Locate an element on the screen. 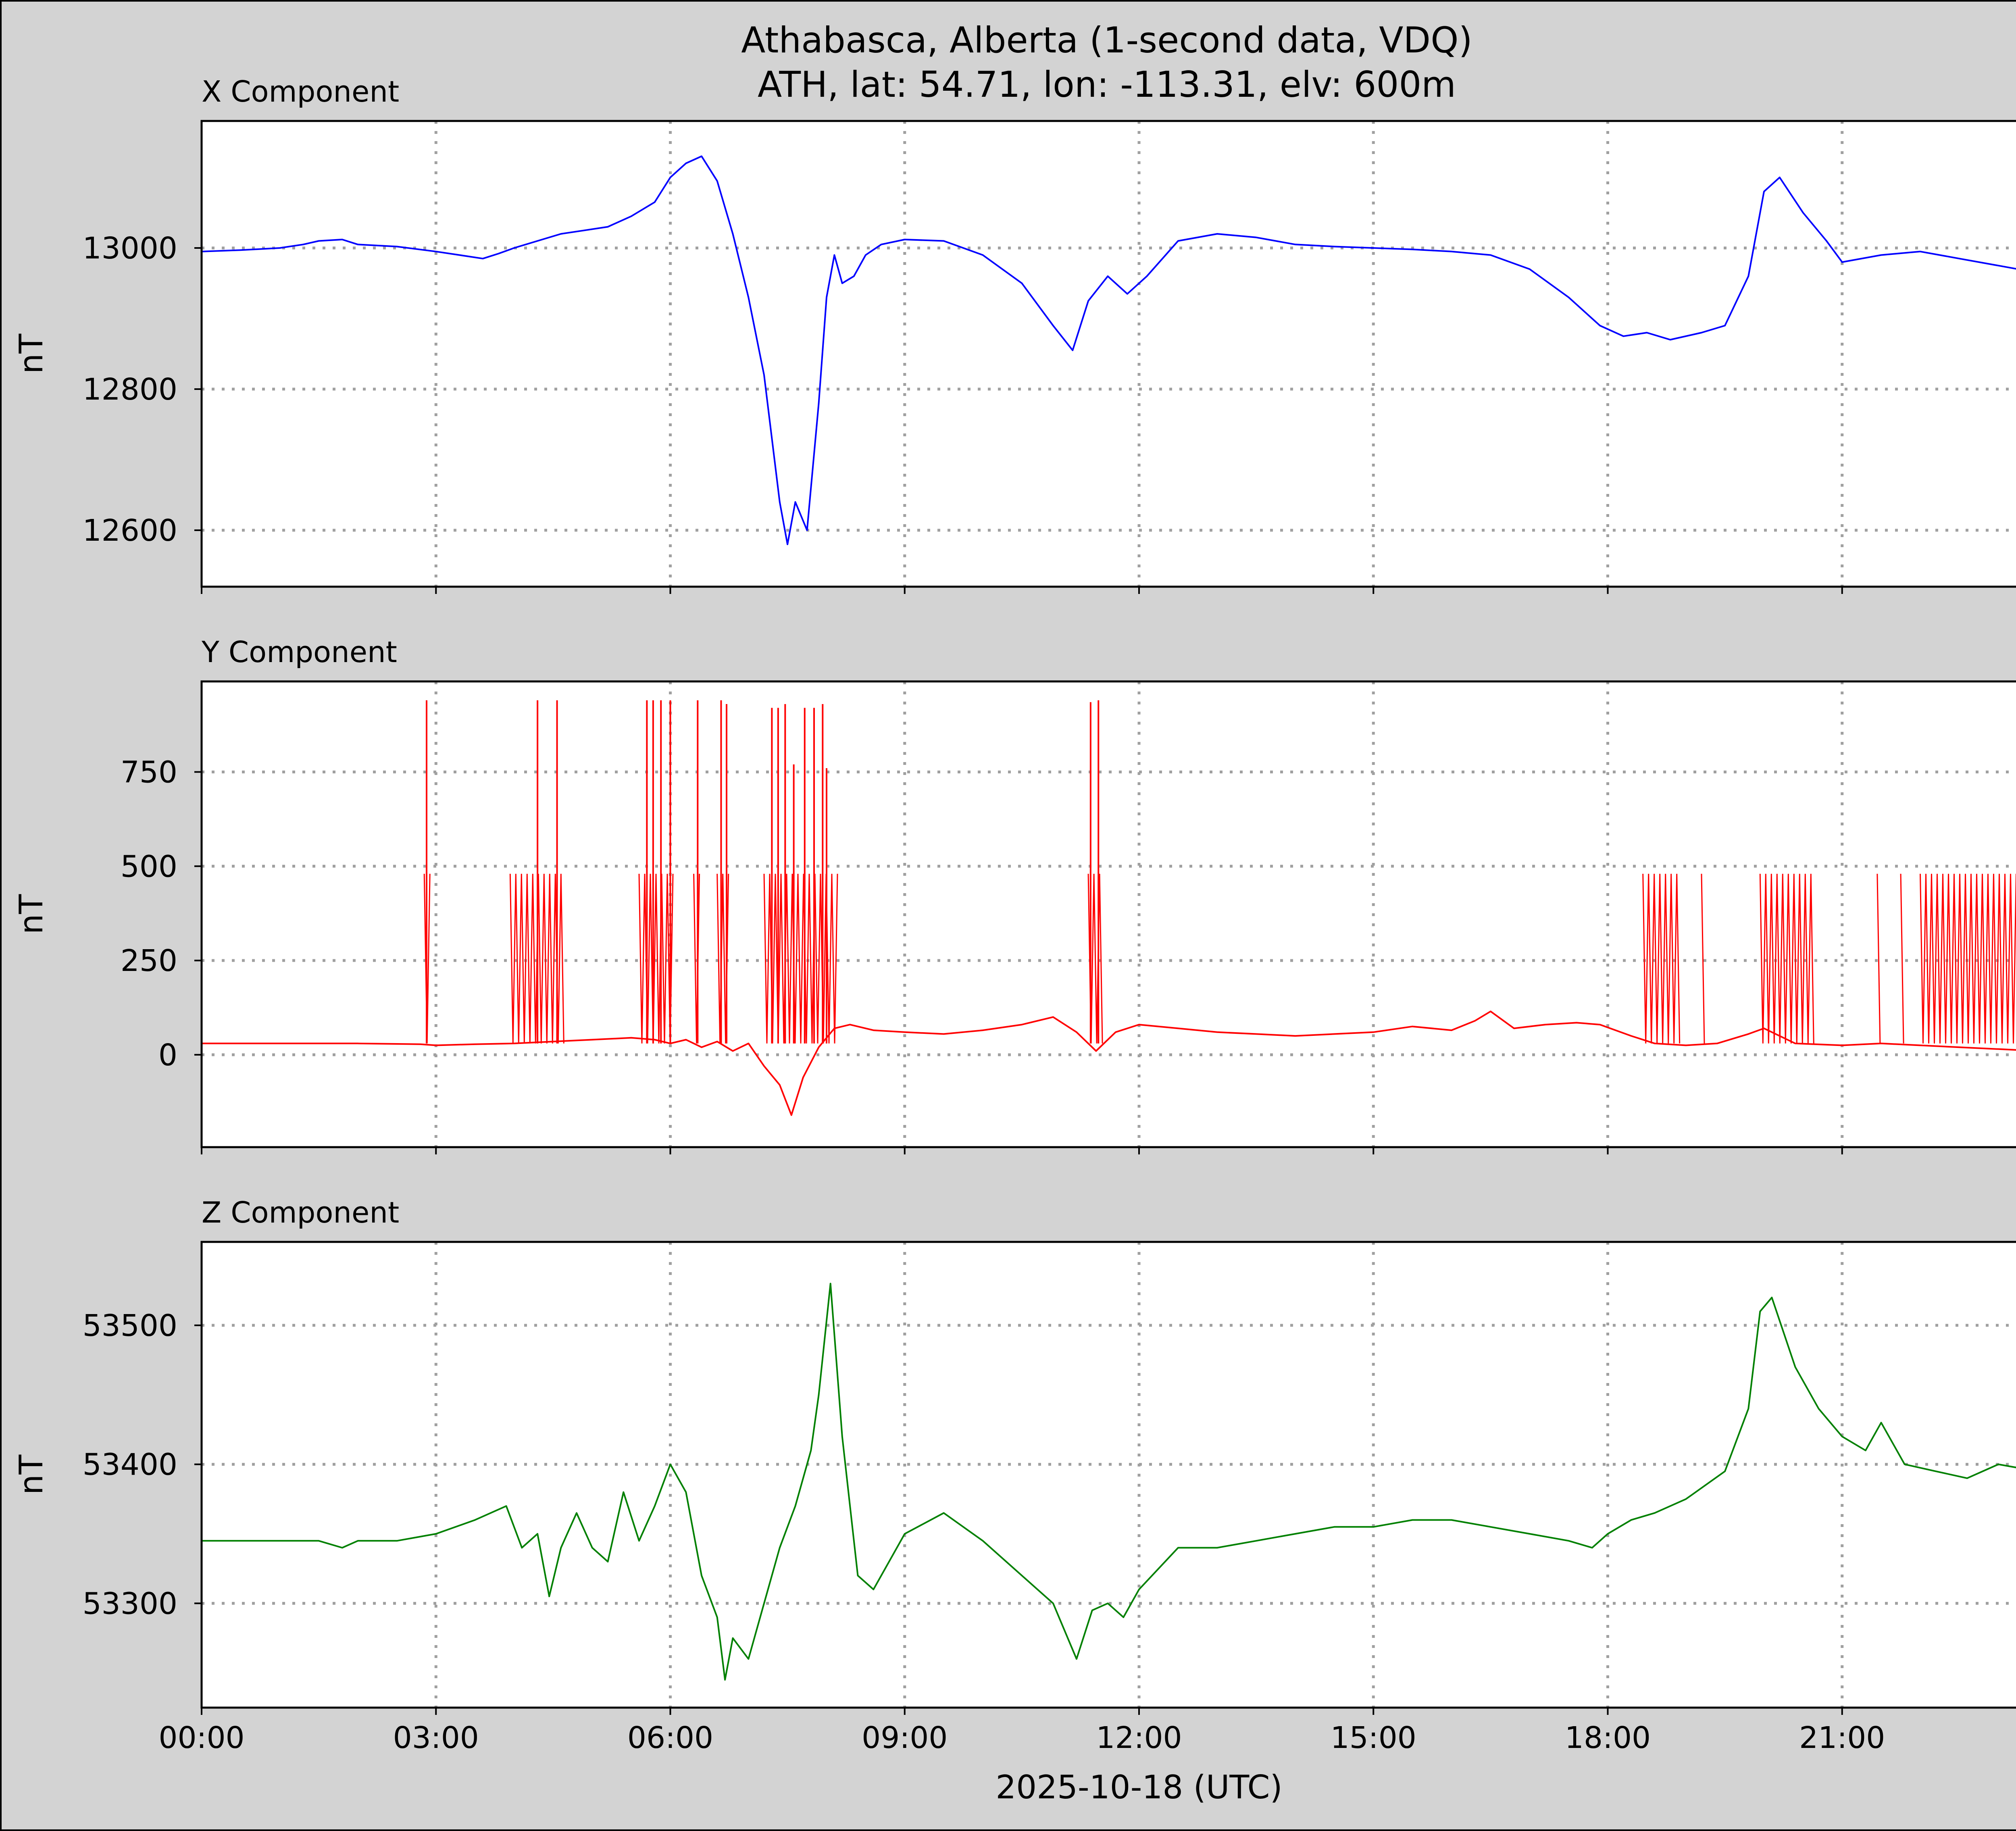 The width and height of the screenshot is (2016, 1831). y-component-y-tick-label: 750 is located at coordinates (149, 772).